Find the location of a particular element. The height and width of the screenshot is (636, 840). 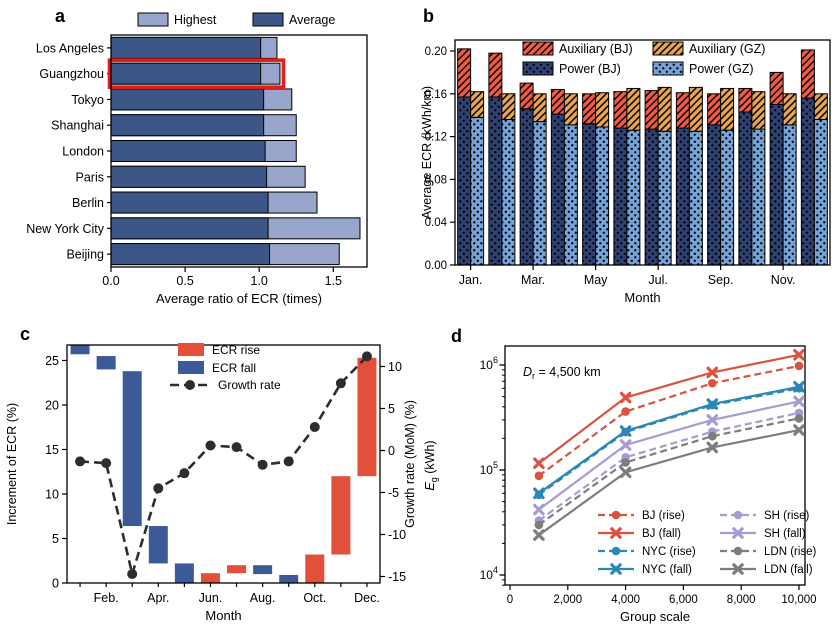

svg-text: Group scale is located at coordinates (655, 616).